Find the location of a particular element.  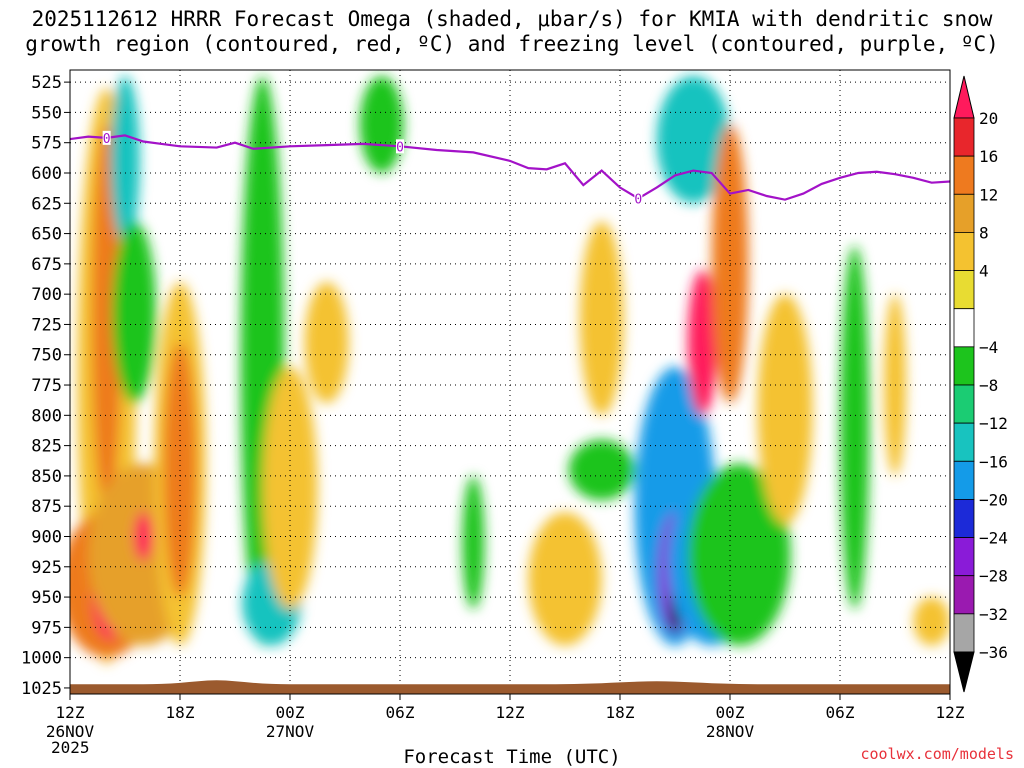

y-tick-label-825: 825 is located at coordinates (46, 447).